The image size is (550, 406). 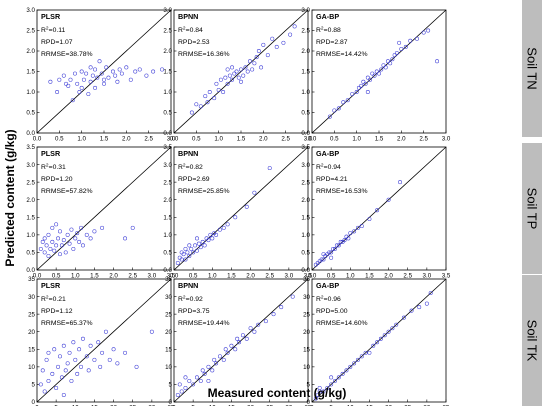 I want to click on rrmse-label: RRMSE=65.37%, so click(x=67, y=323).